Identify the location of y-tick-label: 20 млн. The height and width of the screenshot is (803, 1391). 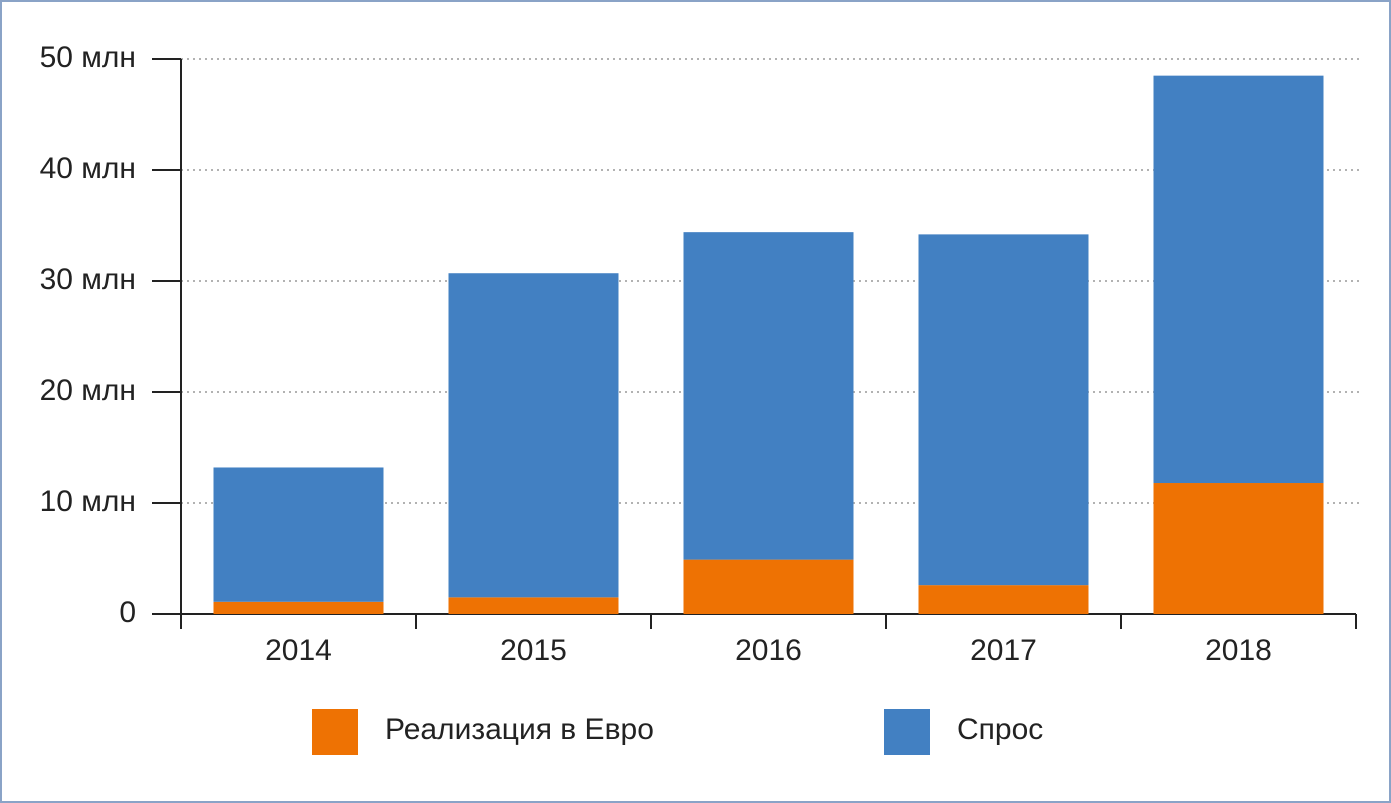
(88, 390).